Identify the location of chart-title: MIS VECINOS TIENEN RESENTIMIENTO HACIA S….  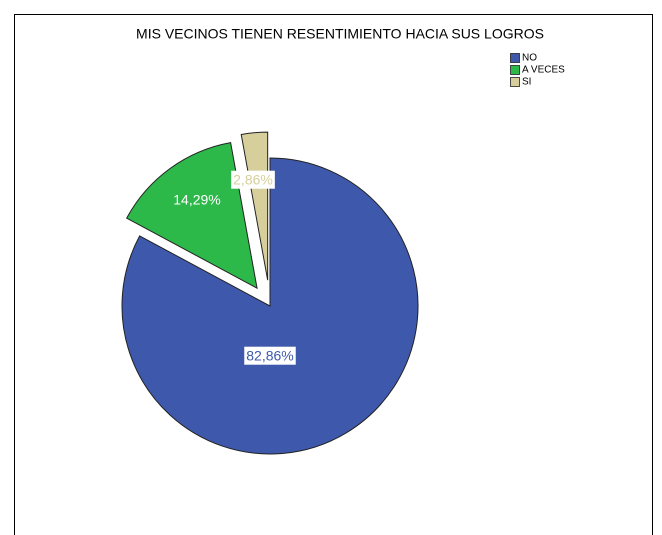
(340, 34).